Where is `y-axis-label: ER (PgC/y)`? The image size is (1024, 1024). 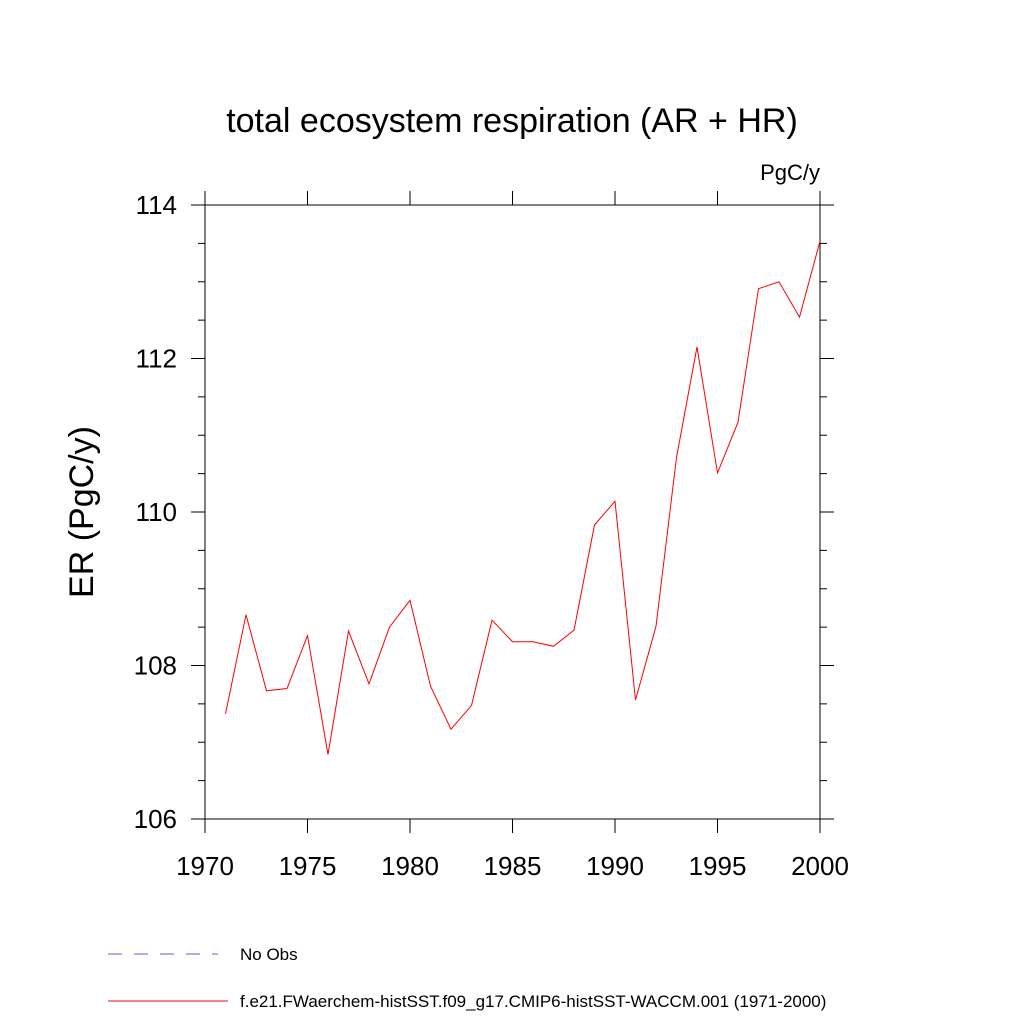 y-axis-label: ER (PgC/y) is located at coordinates (82, 512).